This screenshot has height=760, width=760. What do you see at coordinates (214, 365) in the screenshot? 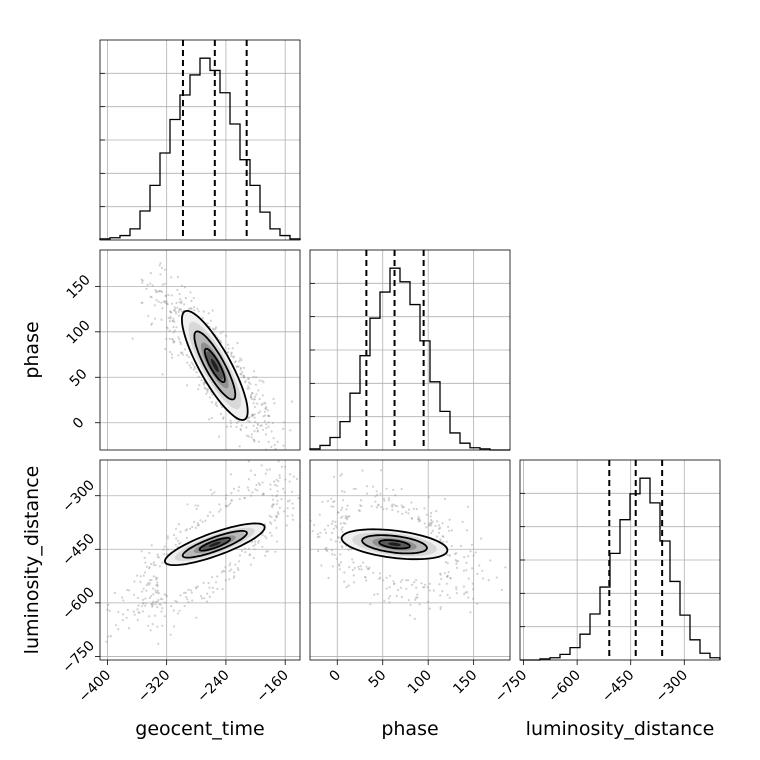
I see `contour-inner` at bounding box center [214, 365].